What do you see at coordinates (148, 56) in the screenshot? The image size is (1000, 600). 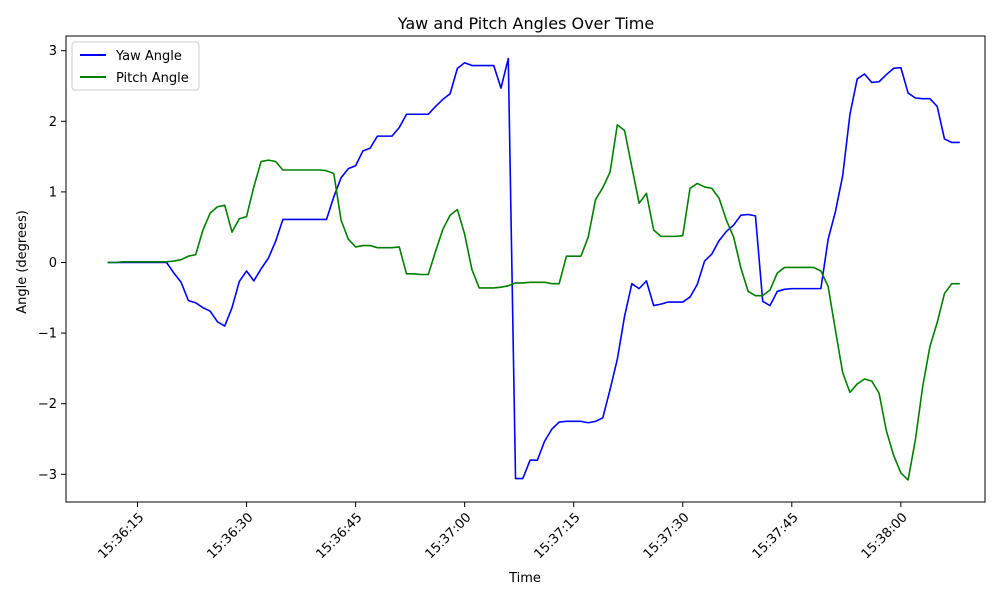 I see `legend-label-yaw: Yaw Angle` at bounding box center [148, 56].